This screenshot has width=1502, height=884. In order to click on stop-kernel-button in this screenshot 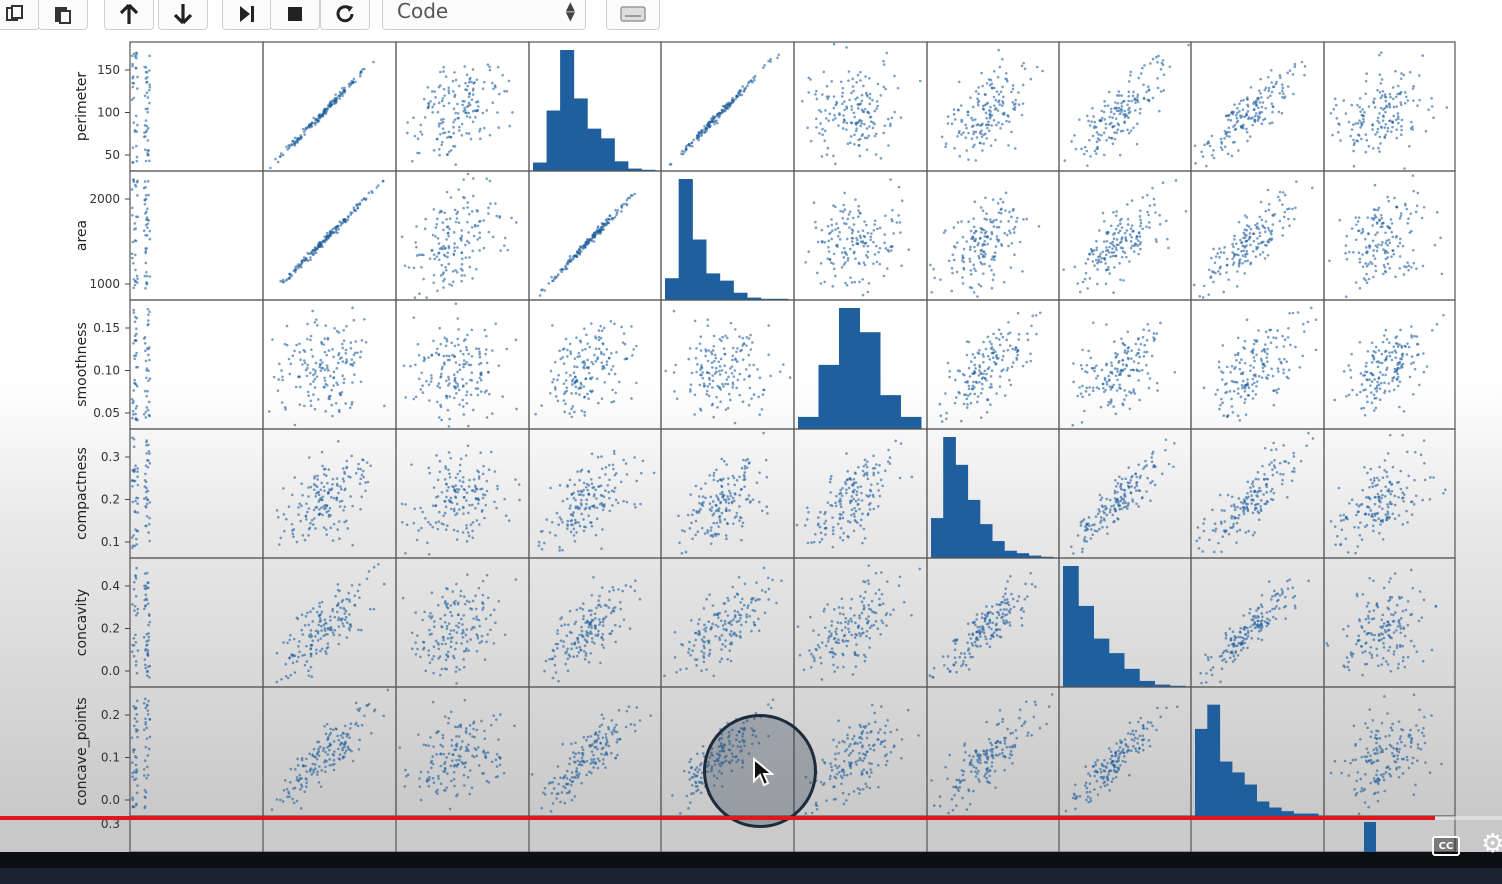, I will do `click(295, 15)`.